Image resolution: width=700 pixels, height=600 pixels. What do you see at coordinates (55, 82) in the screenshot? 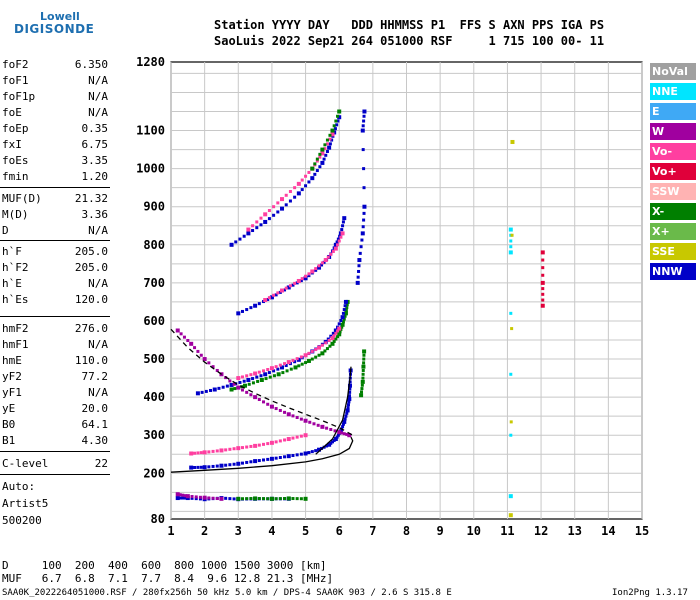
I see `param-row: foF1 N/A` at bounding box center [55, 82].